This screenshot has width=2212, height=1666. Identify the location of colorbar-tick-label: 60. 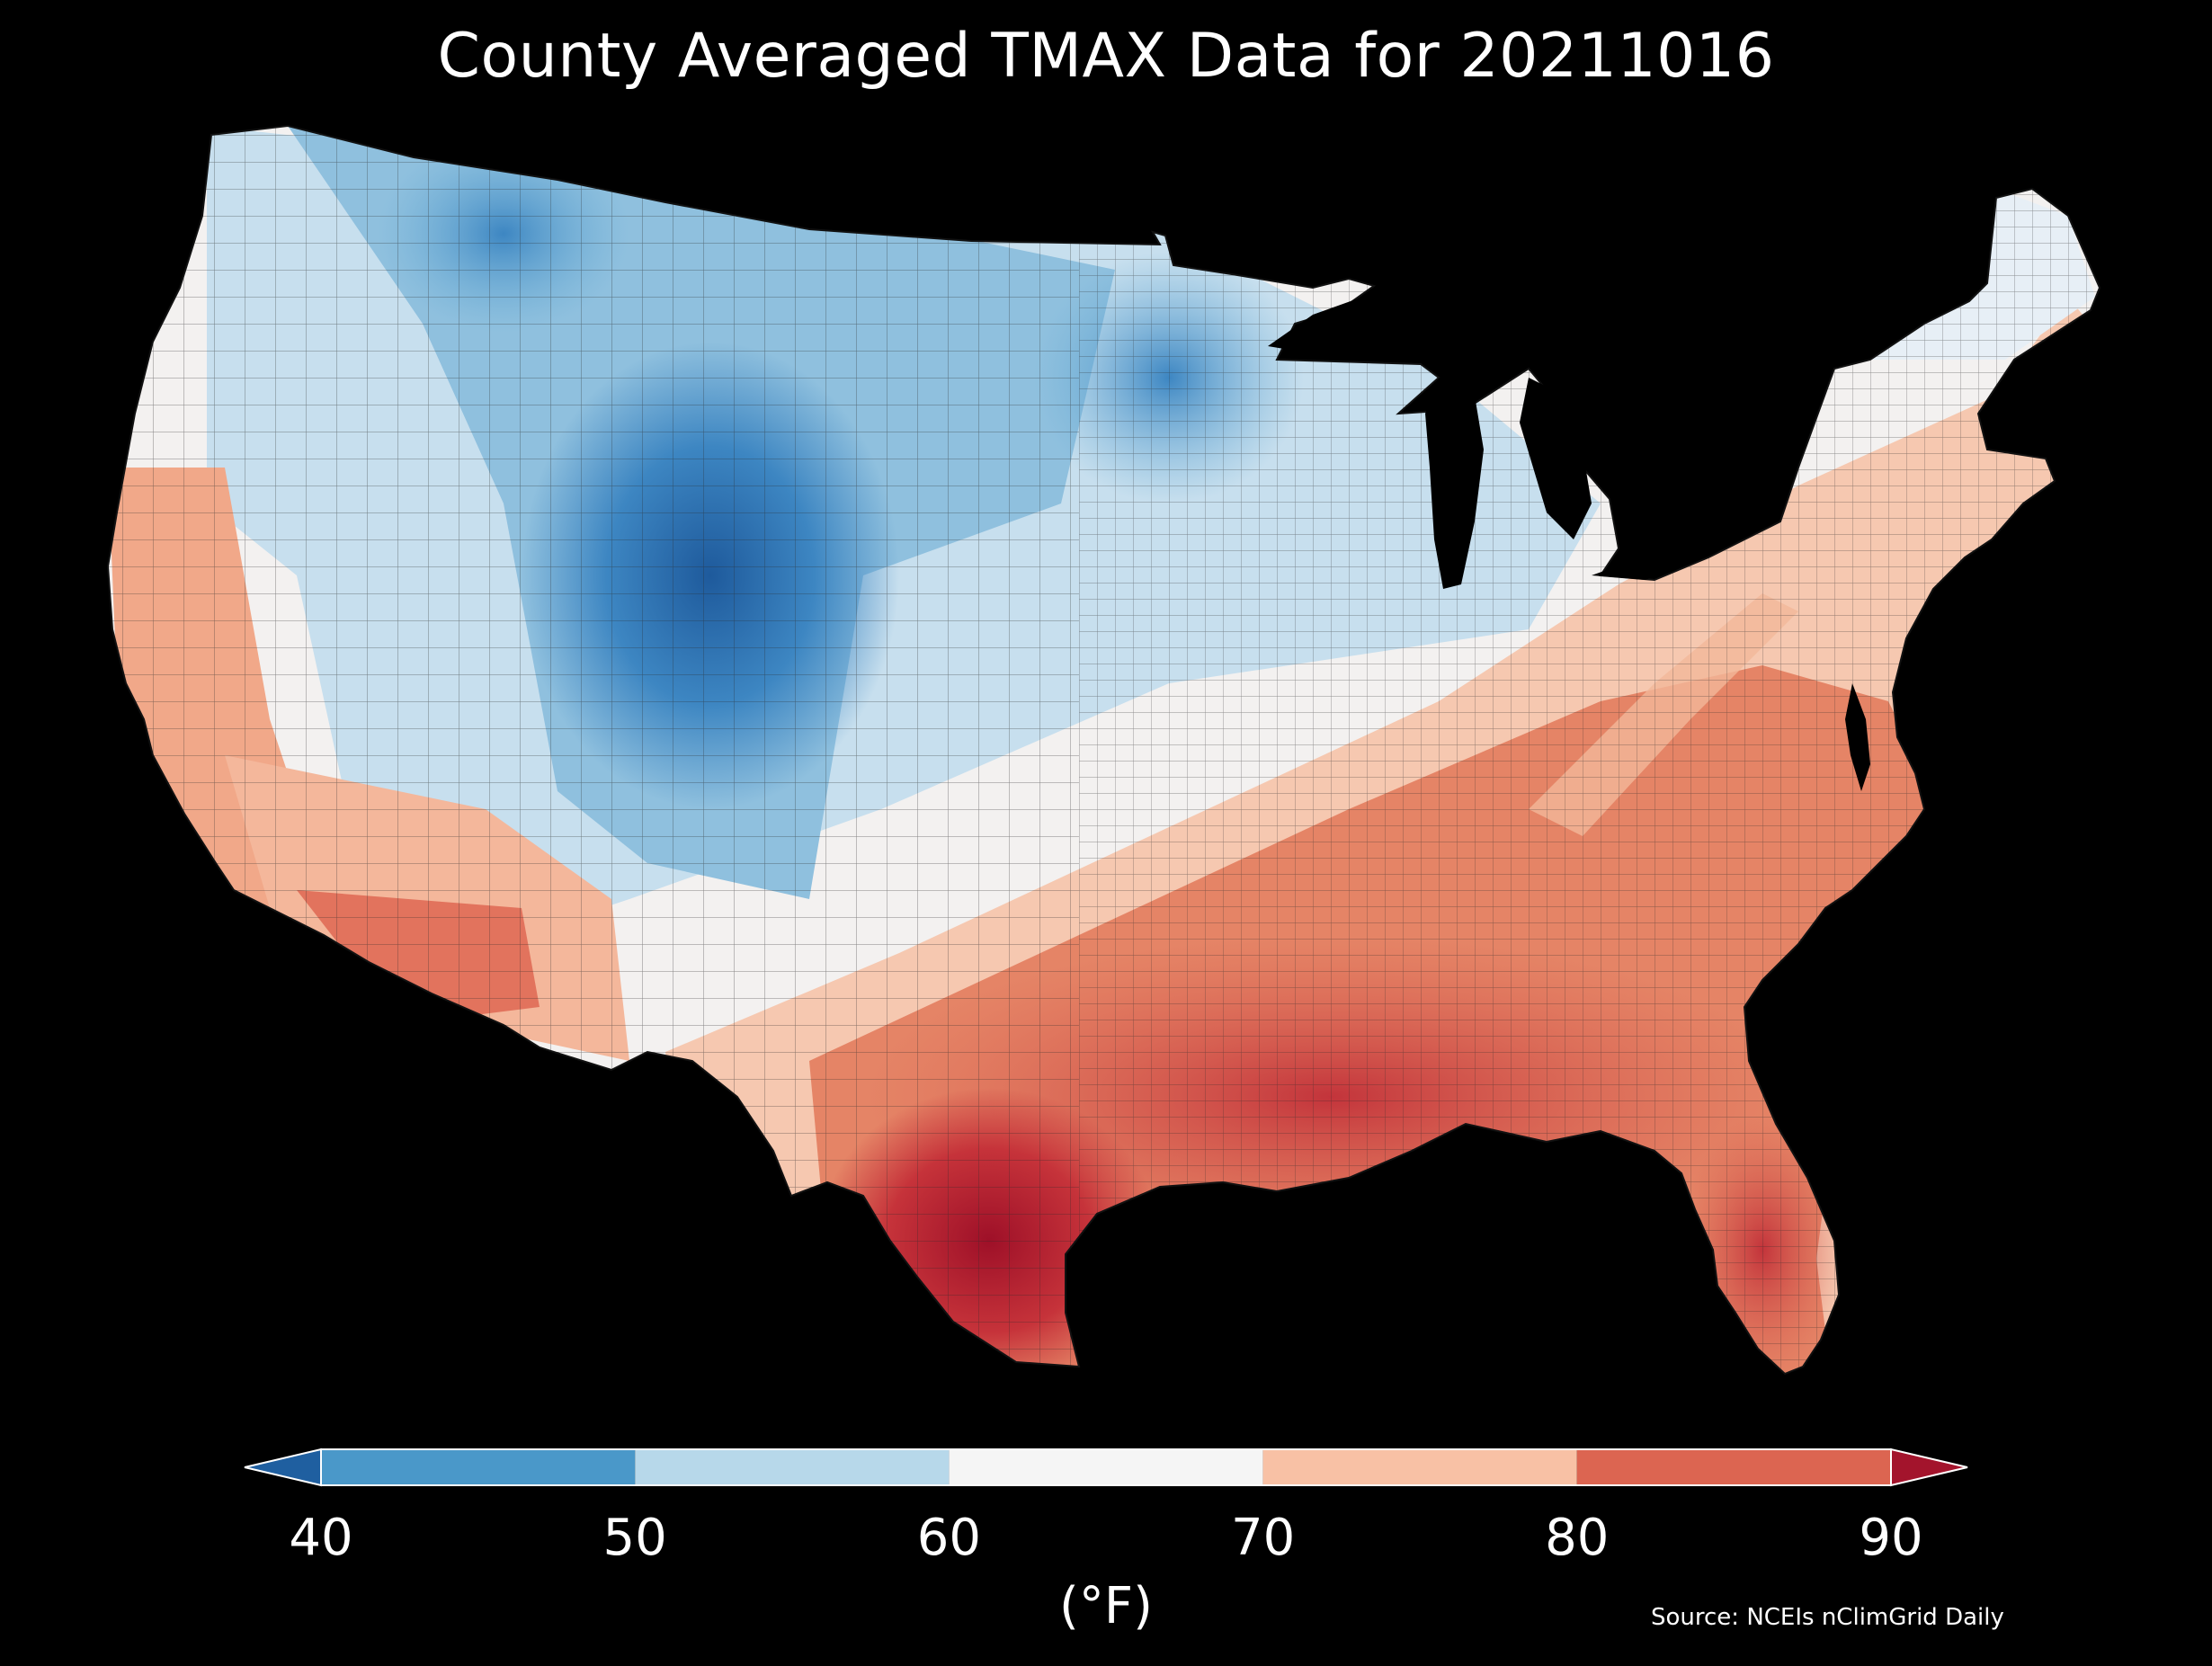
(949, 1538).